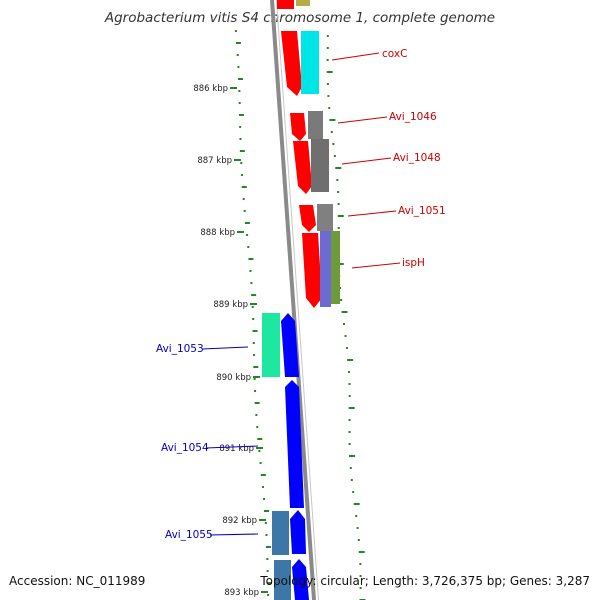  I want to click on gene-coxC-cds, so click(291, 63).